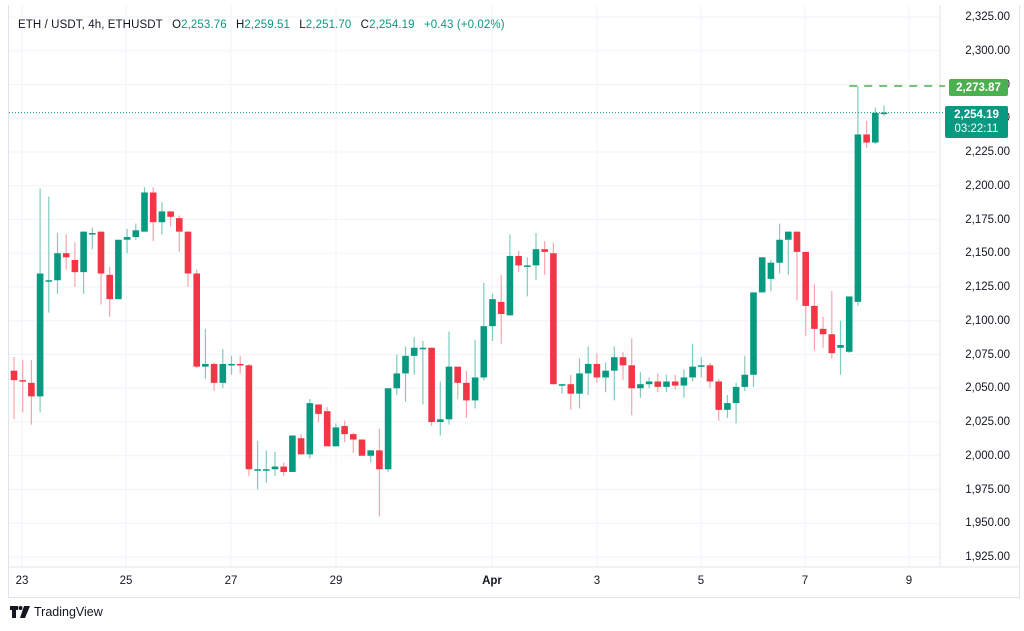 This screenshot has width=1024, height=631. Describe the element at coordinates (20, 612) in the screenshot. I see `tradingview-logo-icon` at that location.